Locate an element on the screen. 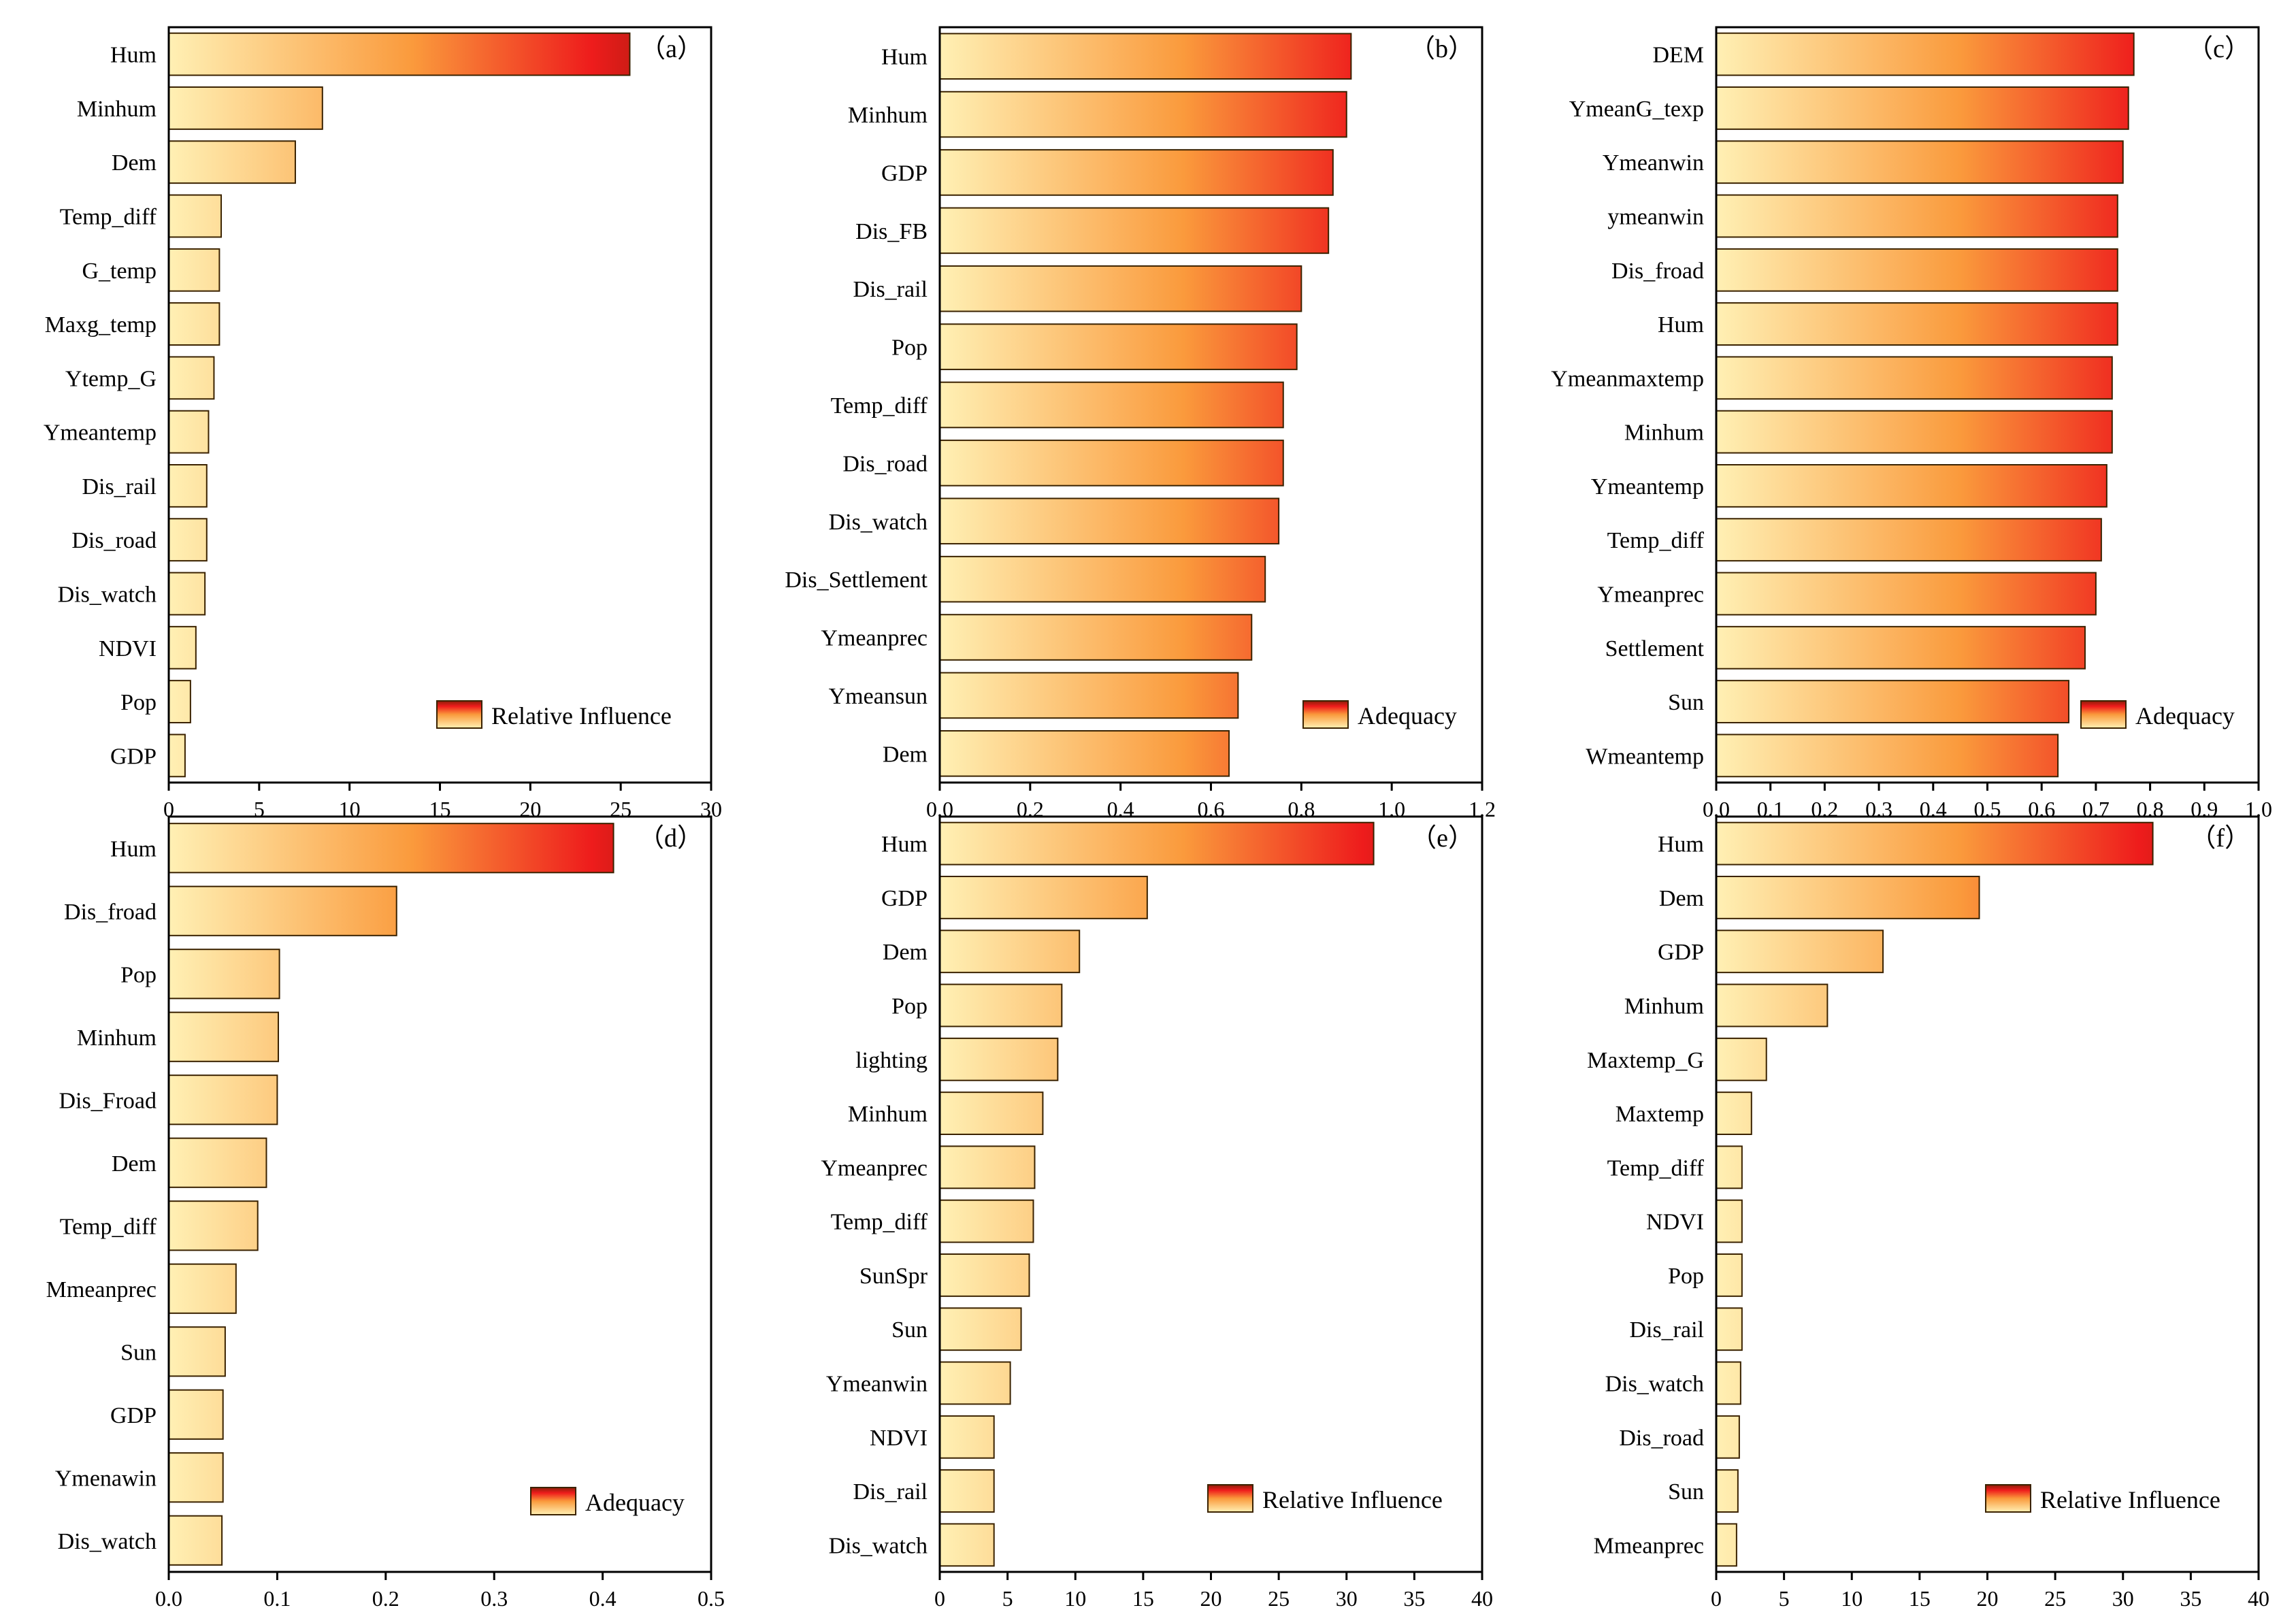  x-tick-label: 1.0 is located at coordinates (1391, 809).